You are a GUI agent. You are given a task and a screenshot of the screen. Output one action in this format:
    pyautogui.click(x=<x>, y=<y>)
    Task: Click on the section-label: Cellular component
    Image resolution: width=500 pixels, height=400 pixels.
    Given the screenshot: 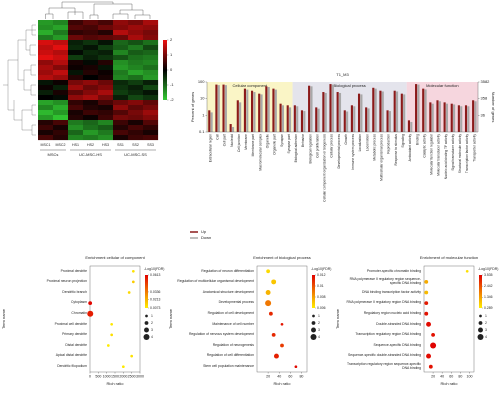 What is the action you would take?
    pyautogui.click(x=250, y=85)
    